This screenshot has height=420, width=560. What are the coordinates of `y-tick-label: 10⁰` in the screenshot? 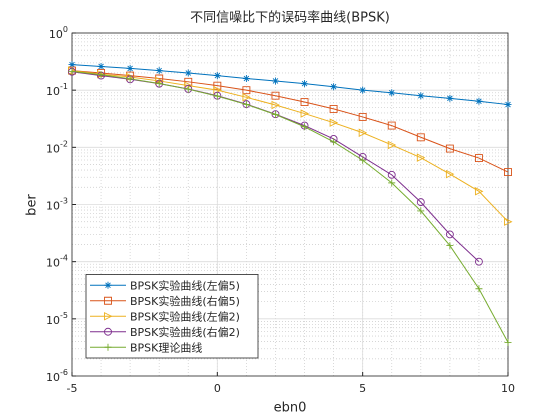 It's located at (58, 33).